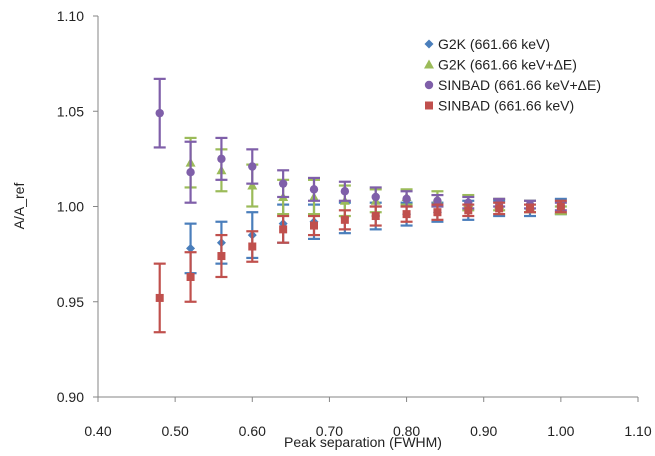  What do you see at coordinates (507, 65) in the screenshot?
I see `legend-label: G2K (661.66 keV+ΔE)` at bounding box center [507, 65].